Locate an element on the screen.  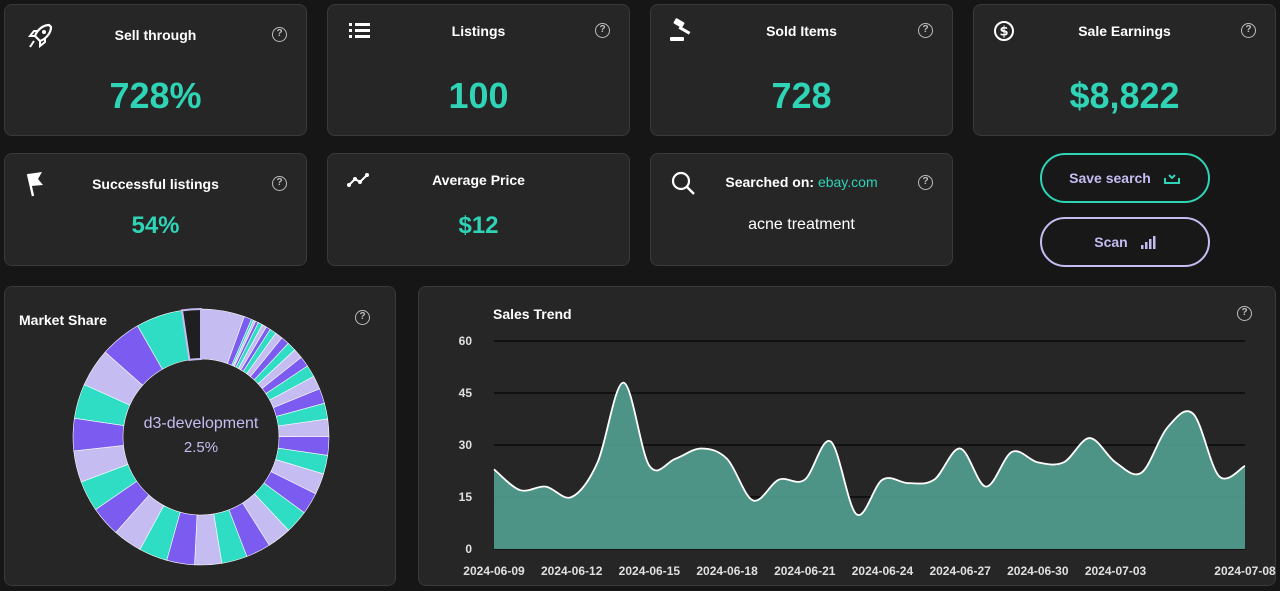
market-share-title: Market Share is located at coordinates (63, 320).